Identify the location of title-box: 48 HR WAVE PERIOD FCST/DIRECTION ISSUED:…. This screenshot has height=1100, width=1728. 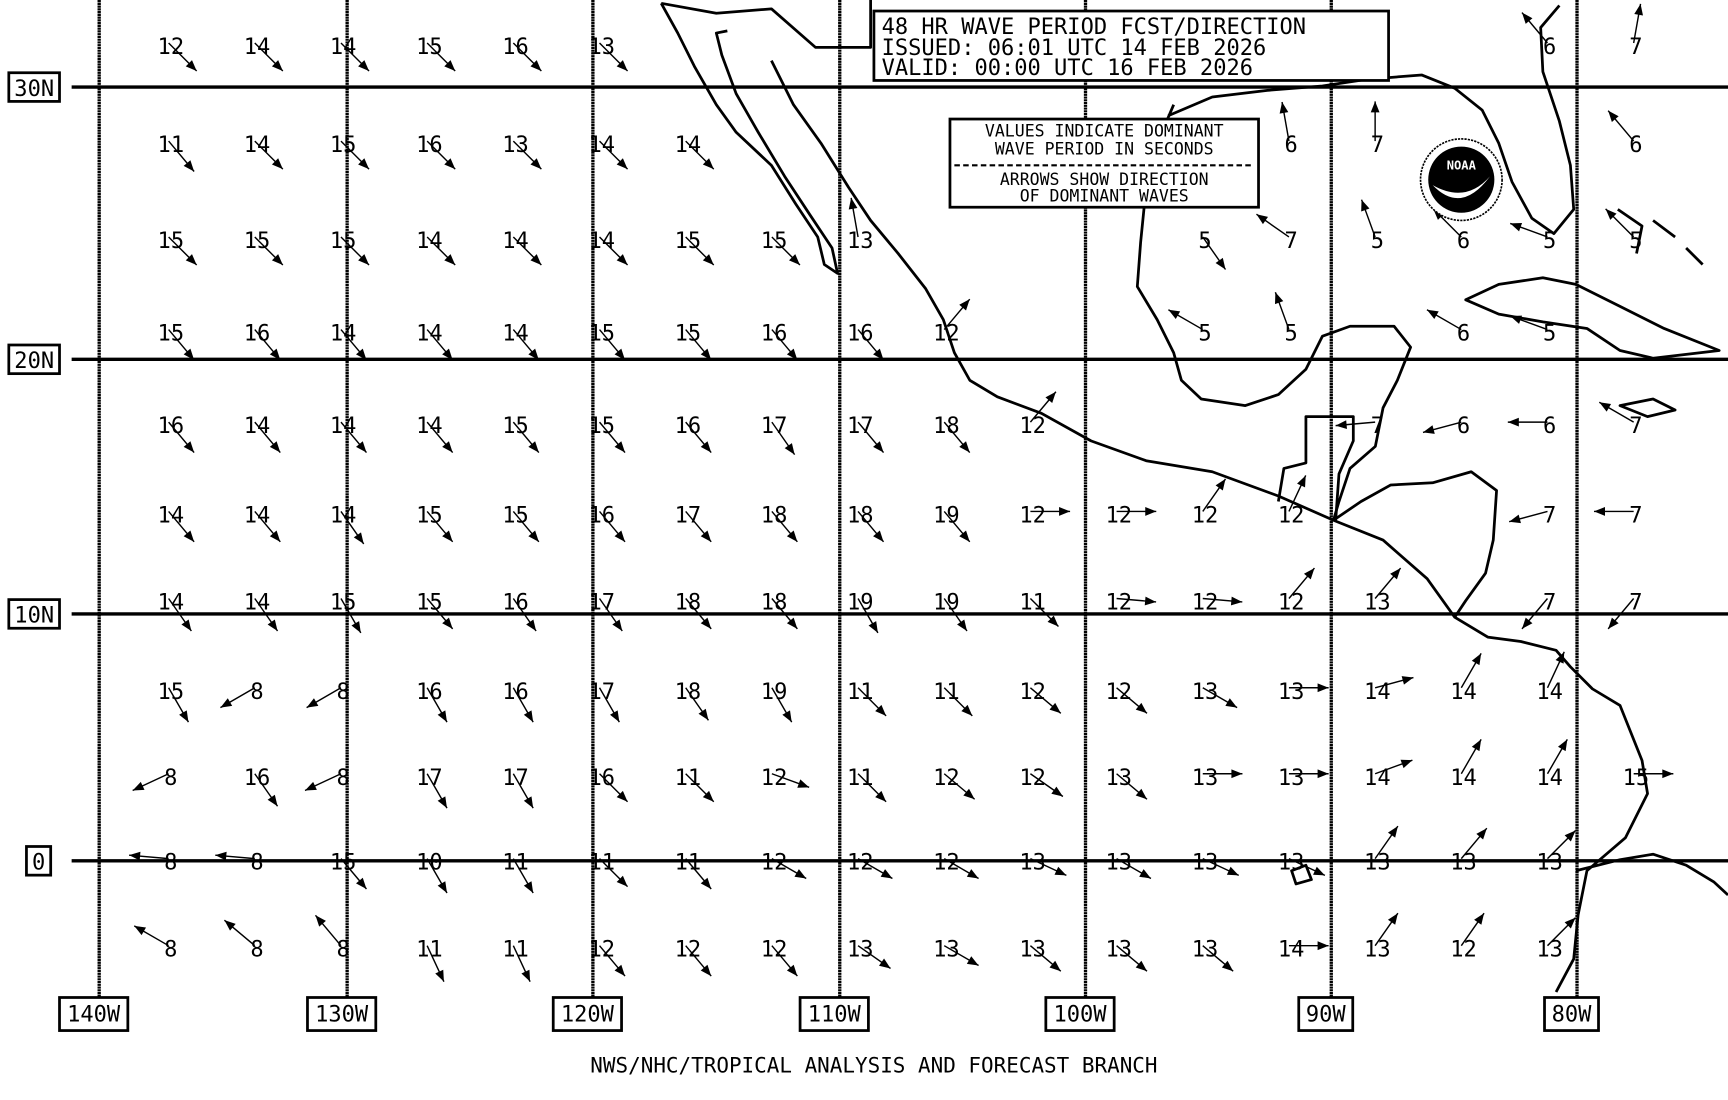
(1131, 45).